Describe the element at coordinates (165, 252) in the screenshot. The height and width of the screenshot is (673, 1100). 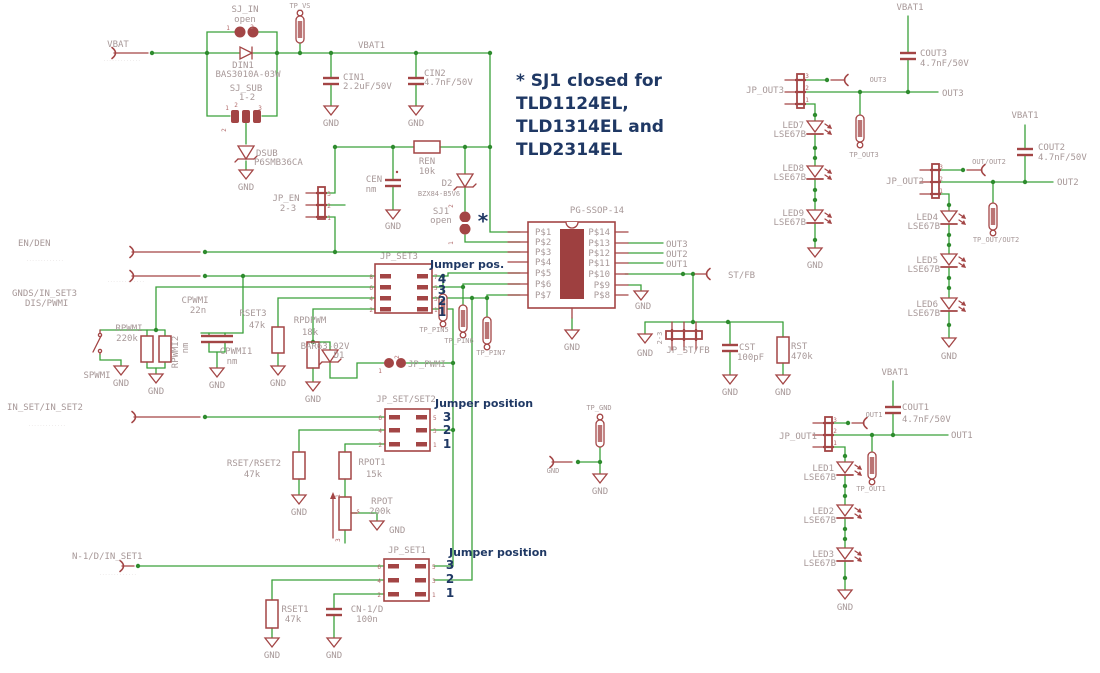
I see `port-en-den` at that location.